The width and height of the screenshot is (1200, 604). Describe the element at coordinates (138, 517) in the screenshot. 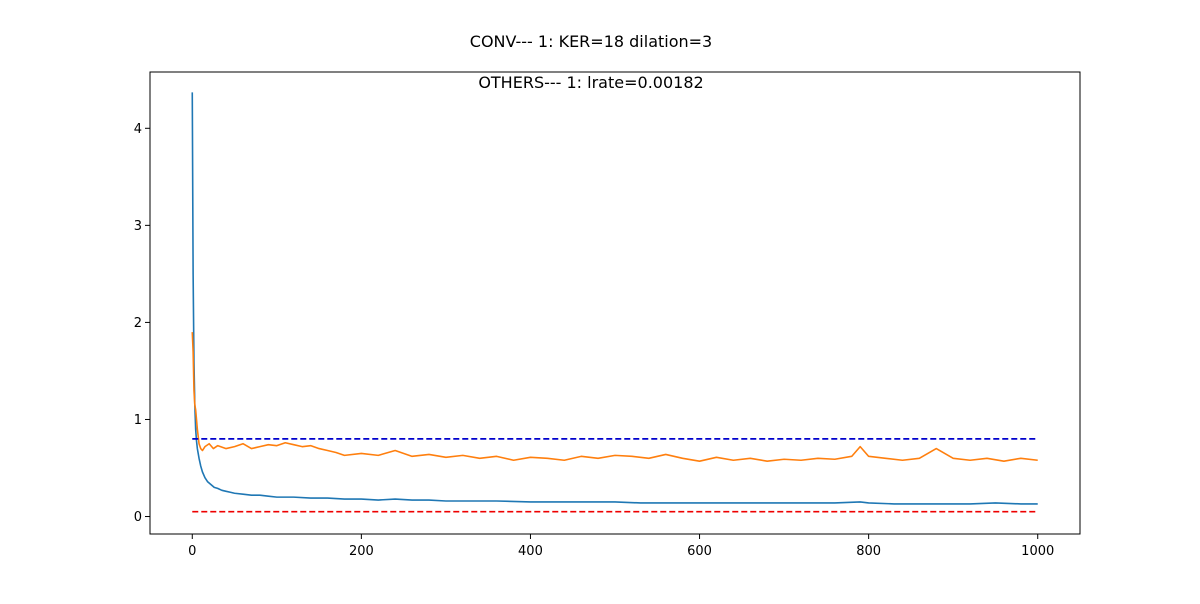

I see `y-tick-label: 0` at that location.